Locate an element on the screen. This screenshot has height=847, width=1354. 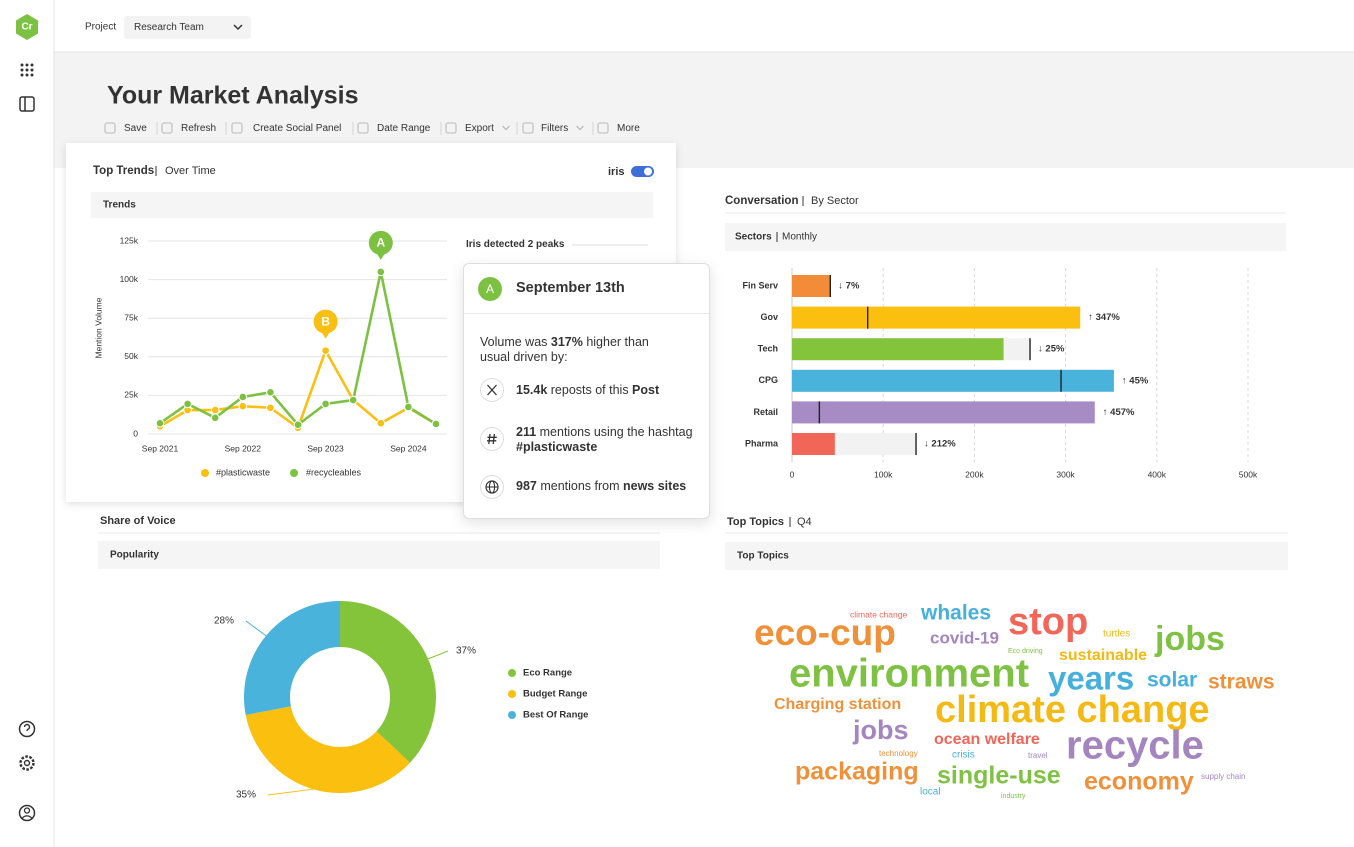
change-label: ↑ 347% is located at coordinates (1104, 317).